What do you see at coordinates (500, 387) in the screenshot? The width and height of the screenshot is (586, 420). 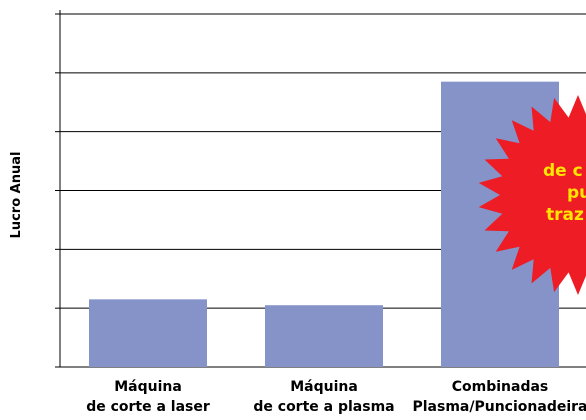 I see `x-tick-label: Combinadas` at bounding box center [500, 387].